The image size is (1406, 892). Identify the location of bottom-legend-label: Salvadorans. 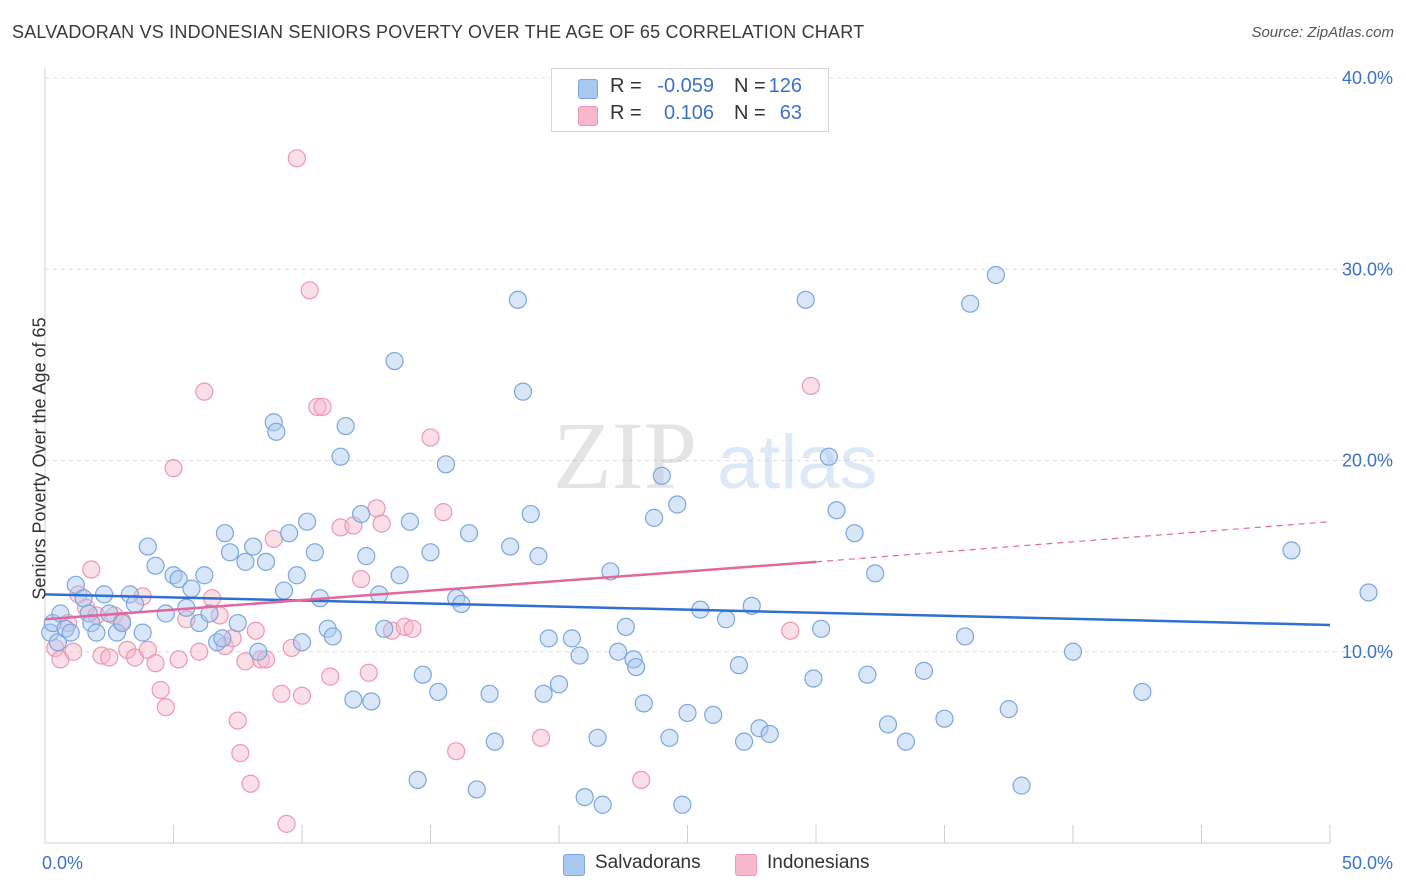
(648, 862).